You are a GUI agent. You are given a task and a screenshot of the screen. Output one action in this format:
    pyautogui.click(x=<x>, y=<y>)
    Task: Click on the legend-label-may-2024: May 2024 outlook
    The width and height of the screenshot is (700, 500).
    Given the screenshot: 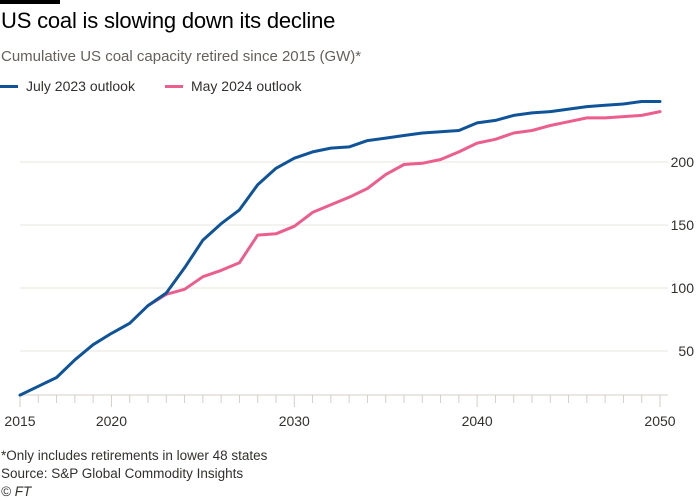 What is the action you would take?
    pyautogui.click(x=246, y=86)
    